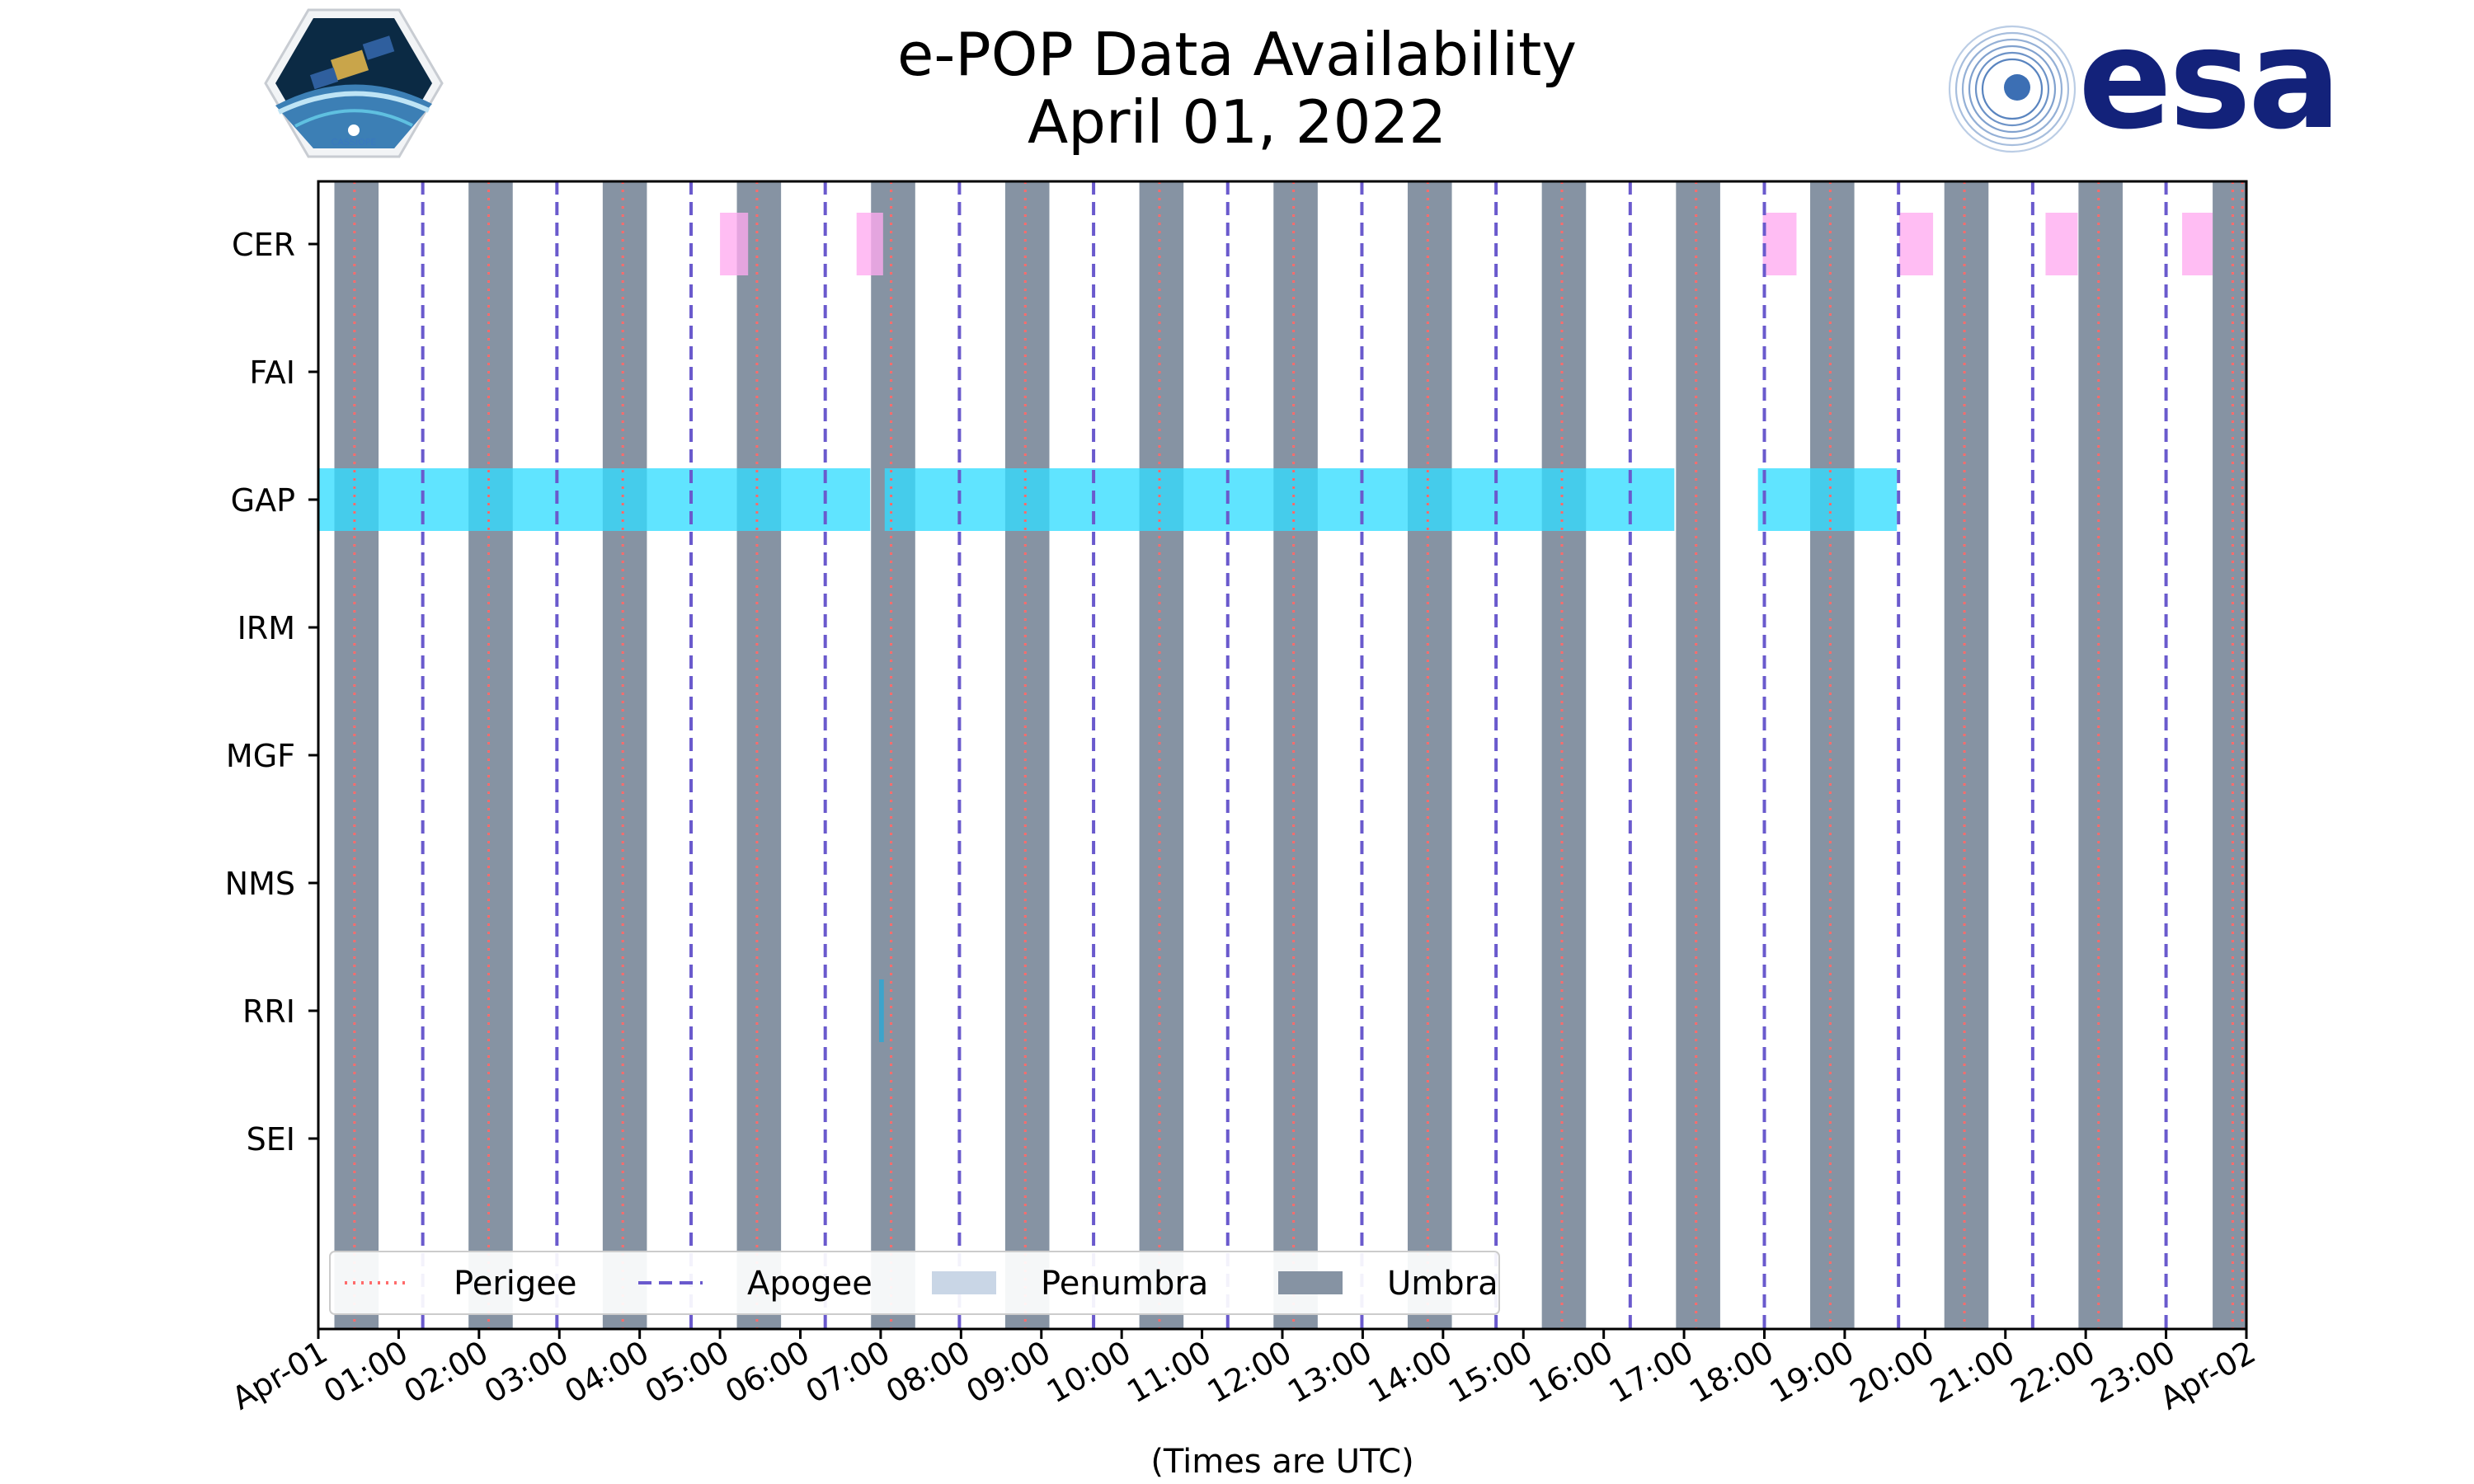  What do you see at coordinates (280, 1375) in the screenshot?
I see `x-tick-label: Apr-01` at bounding box center [280, 1375].